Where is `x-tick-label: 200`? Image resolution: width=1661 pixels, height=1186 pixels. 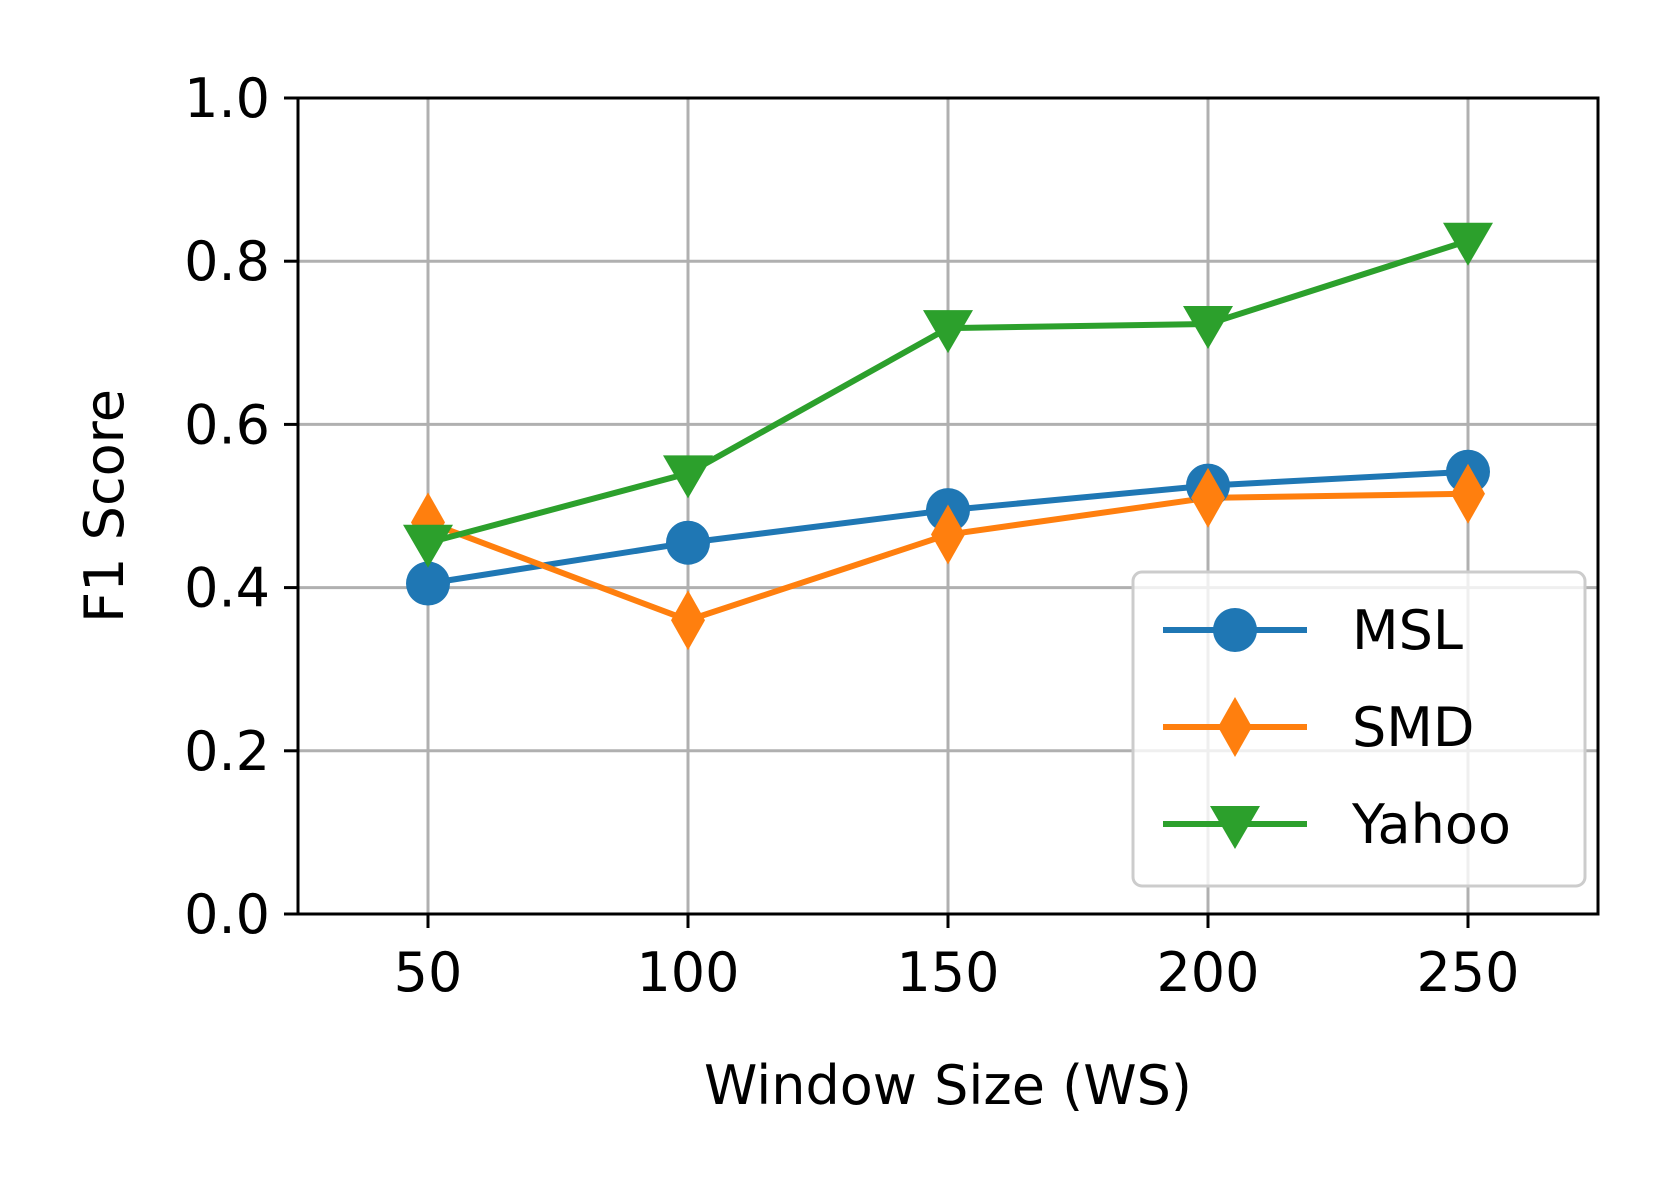
x-tick-label: 200 is located at coordinates (1207, 972).